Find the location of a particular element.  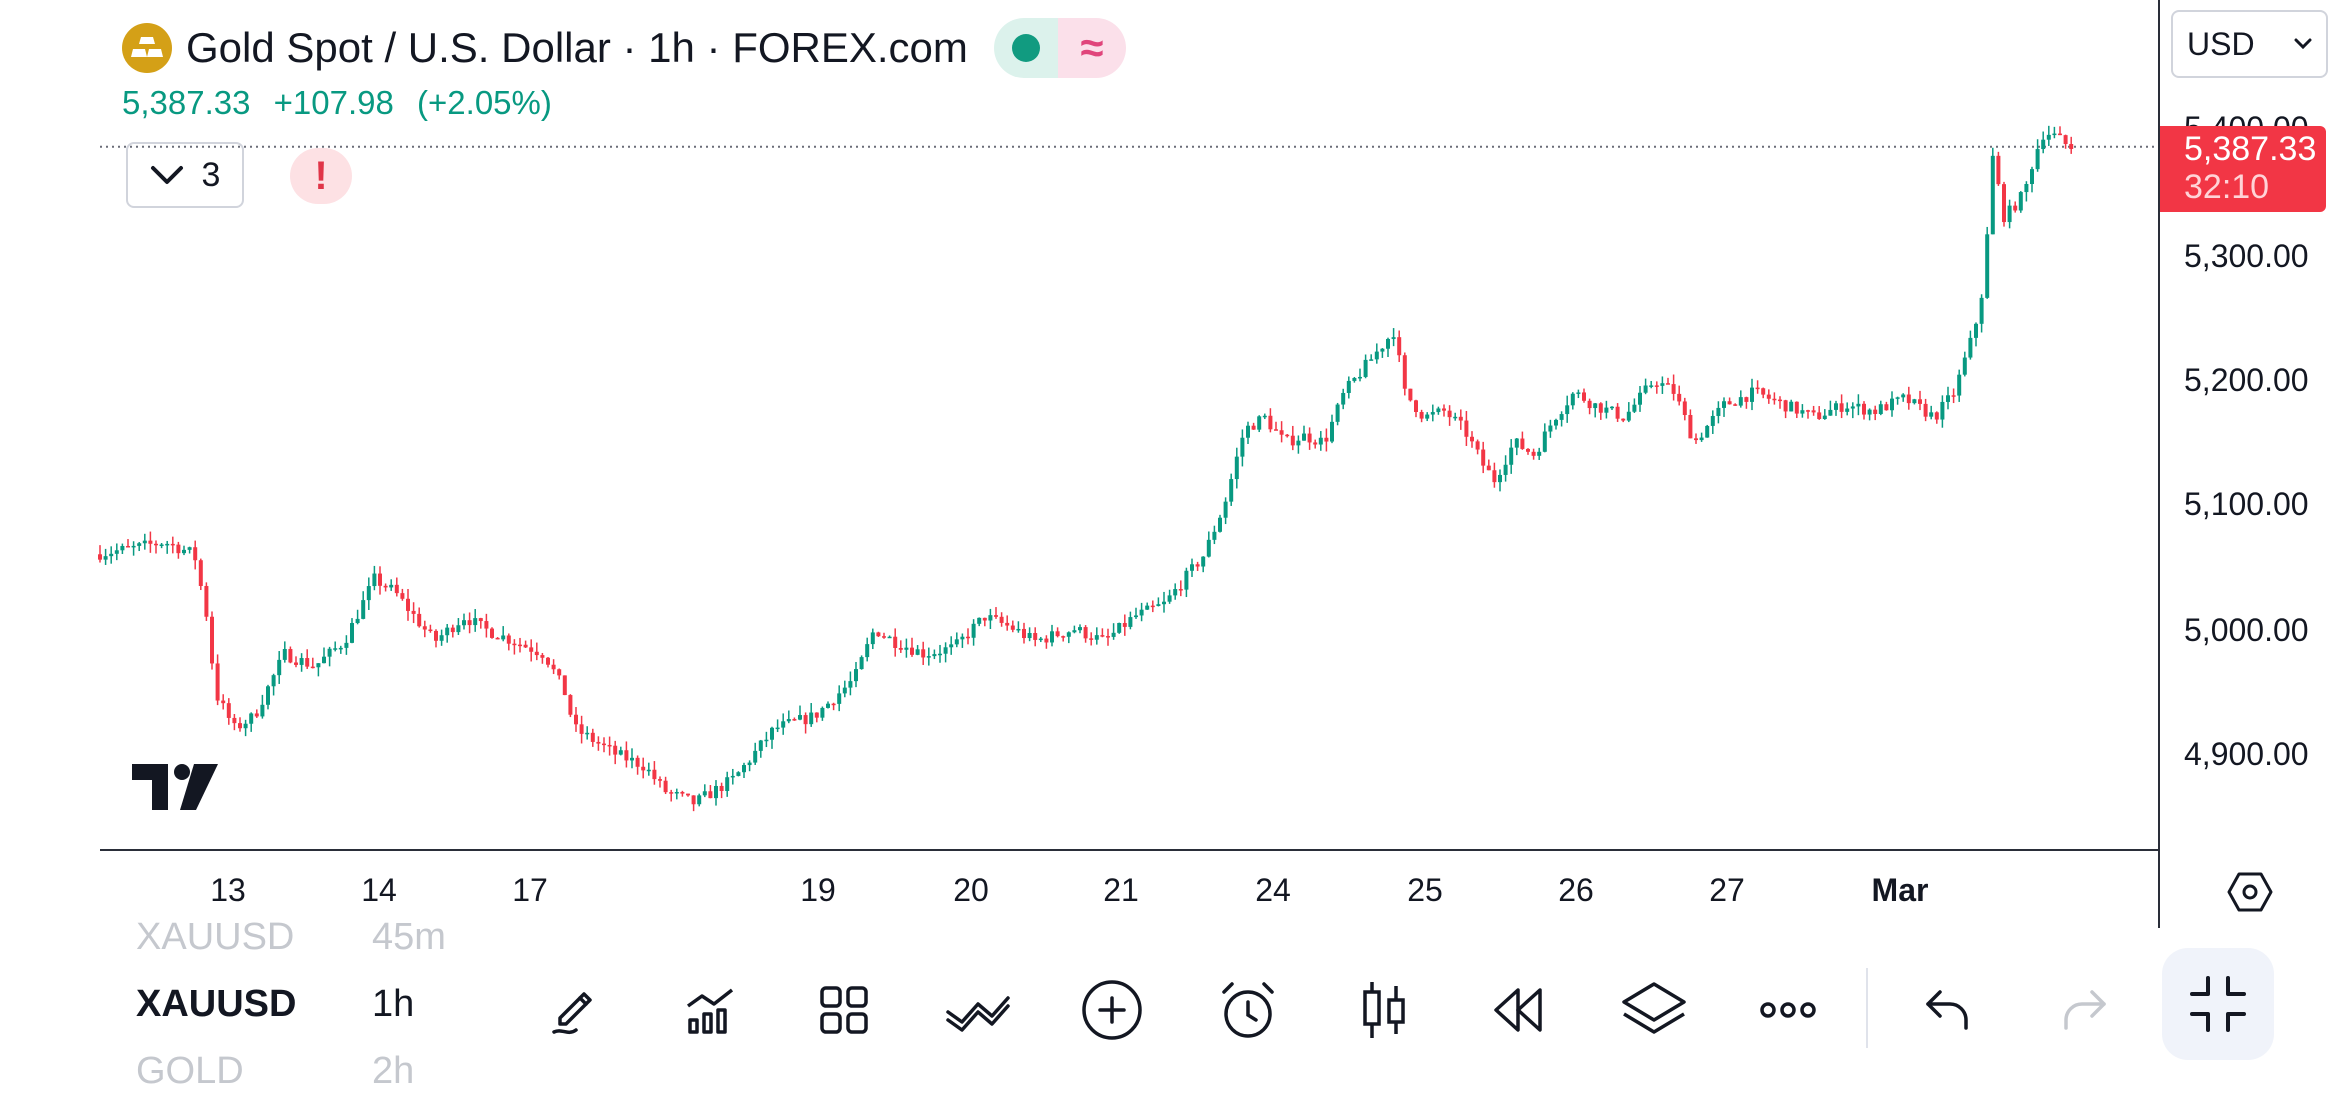

chart-settings-button is located at coordinates (2250, 892).